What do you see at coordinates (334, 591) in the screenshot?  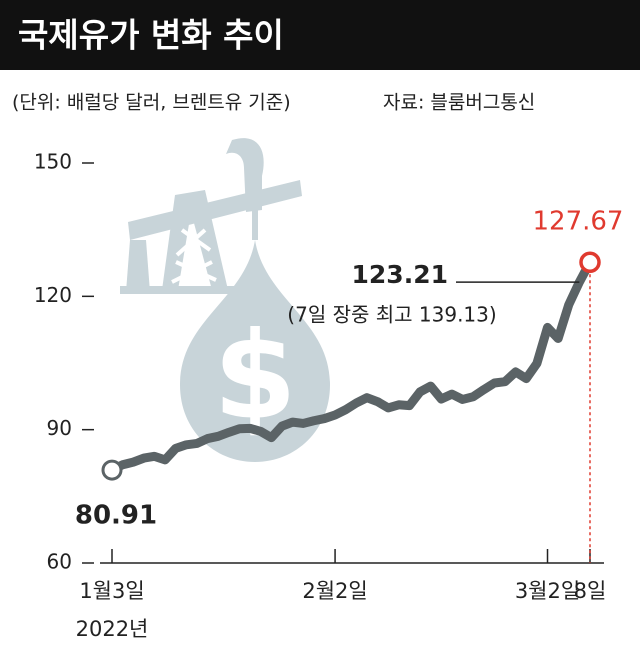 I see `x-tick-label: 2월2일` at bounding box center [334, 591].